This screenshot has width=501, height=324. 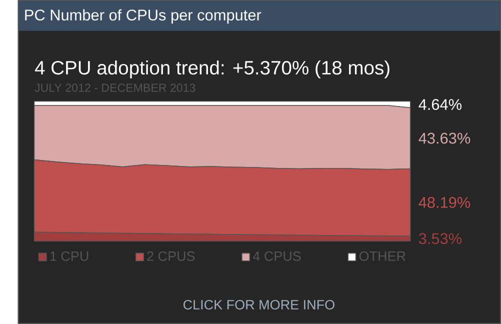 I want to click on chart-subtitle: 4 CPU adoption trend: +5.370% (18 mos), so click(x=212, y=69).